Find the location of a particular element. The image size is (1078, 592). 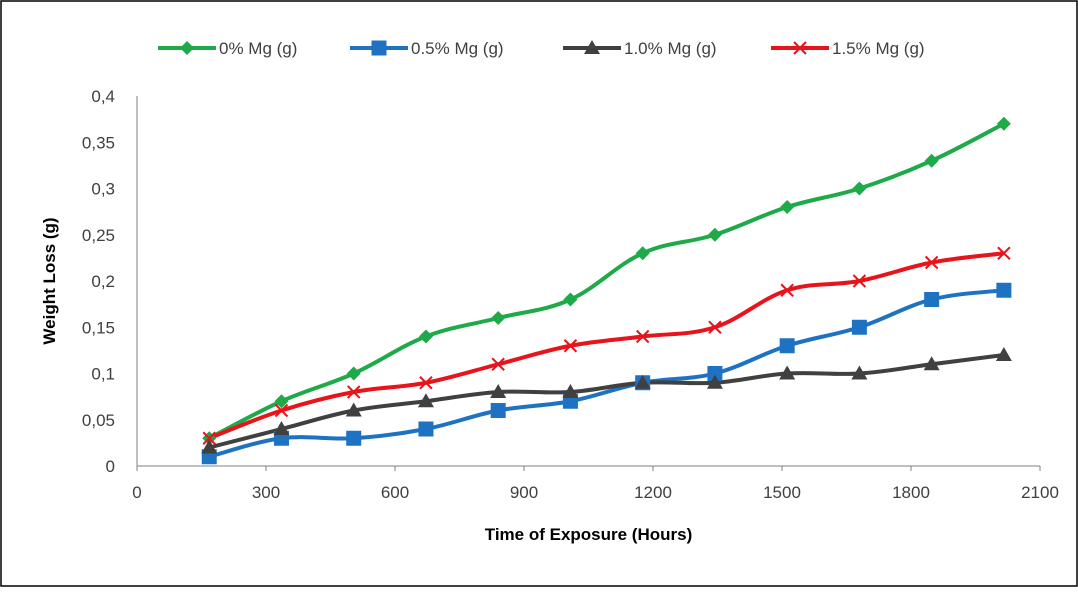

y-tick-label: 0,25 is located at coordinates (98, 235).